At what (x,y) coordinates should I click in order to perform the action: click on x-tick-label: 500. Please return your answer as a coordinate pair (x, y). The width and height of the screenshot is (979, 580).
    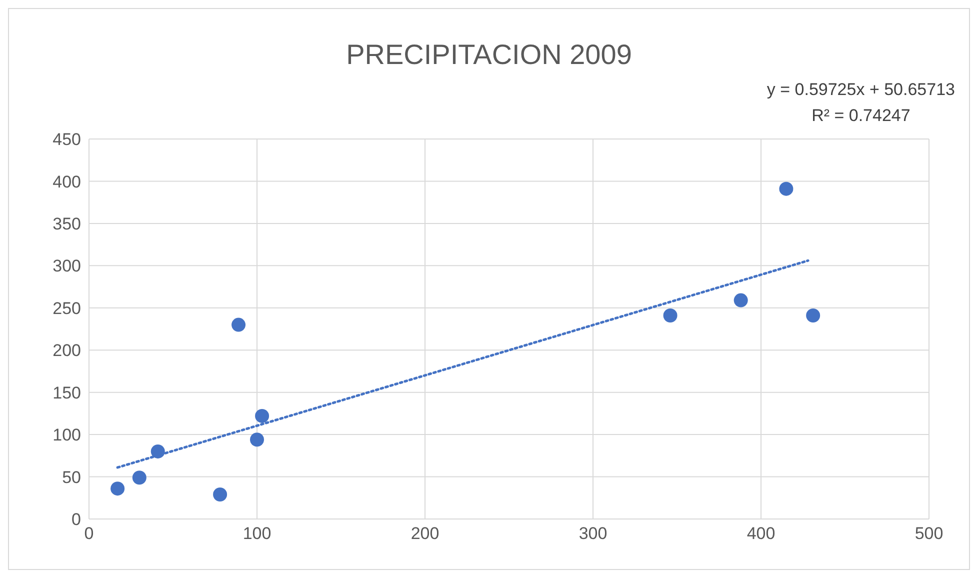
    Looking at the image, I should click on (929, 534).